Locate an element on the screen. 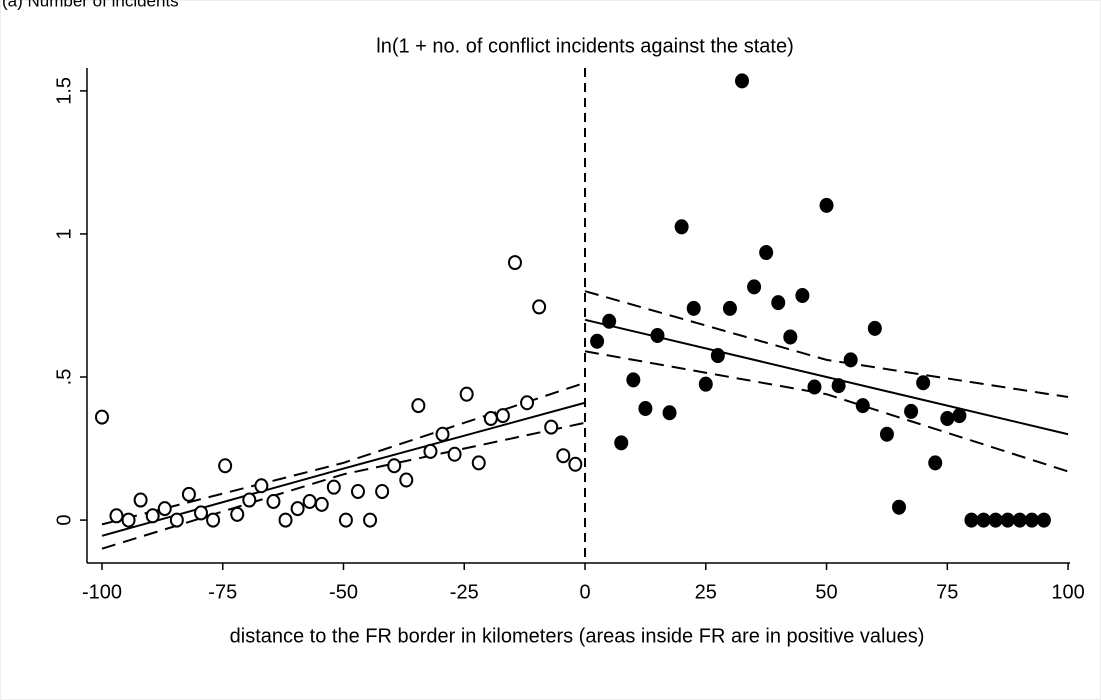  x-tick-label: 0 is located at coordinates (584, 592).